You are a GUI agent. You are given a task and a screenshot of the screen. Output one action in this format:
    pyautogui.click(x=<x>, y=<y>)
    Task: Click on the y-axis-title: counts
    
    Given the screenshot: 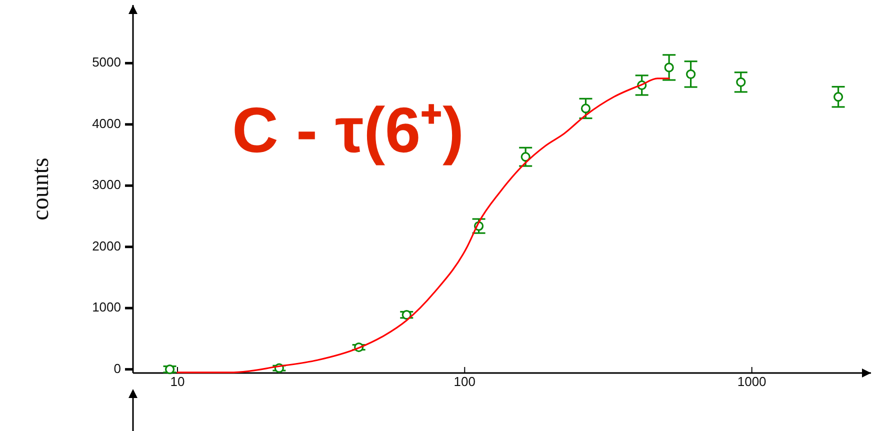 What is the action you would take?
    pyautogui.click(x=41, y=189)
    